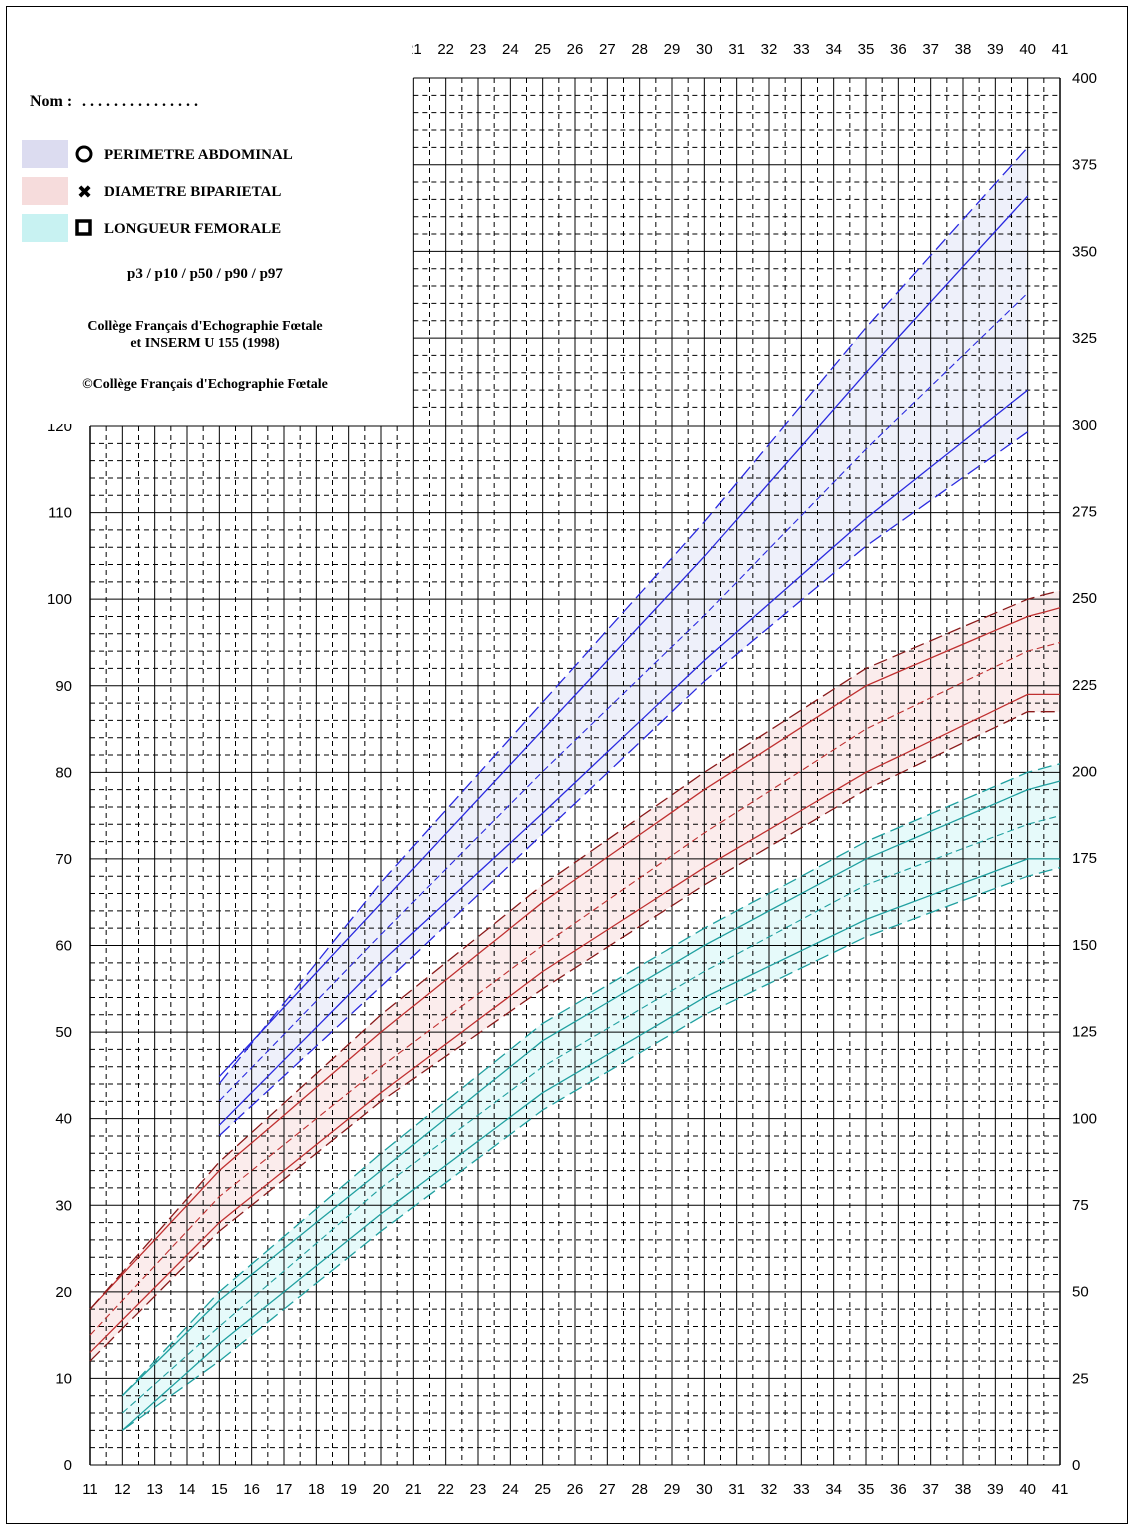 The width and height of the screenshot is (1135, 1531). I want to click on lf-swatch, so click(45, 228).